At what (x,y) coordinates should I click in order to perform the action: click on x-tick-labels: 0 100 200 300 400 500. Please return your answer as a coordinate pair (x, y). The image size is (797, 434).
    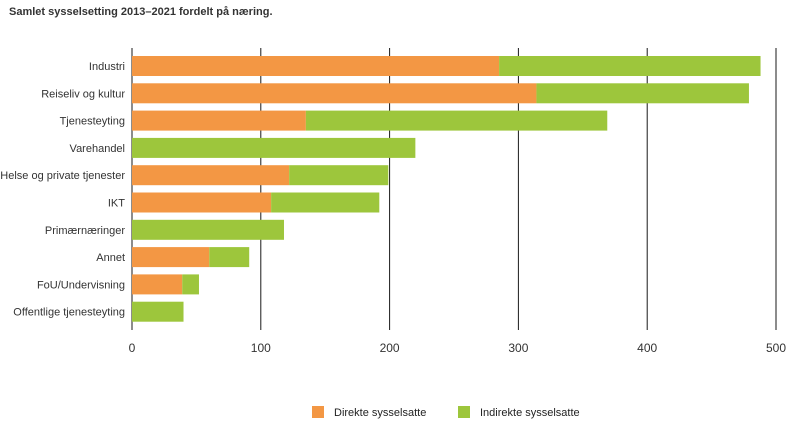
    Looking at the image, I should click on (458, 348).